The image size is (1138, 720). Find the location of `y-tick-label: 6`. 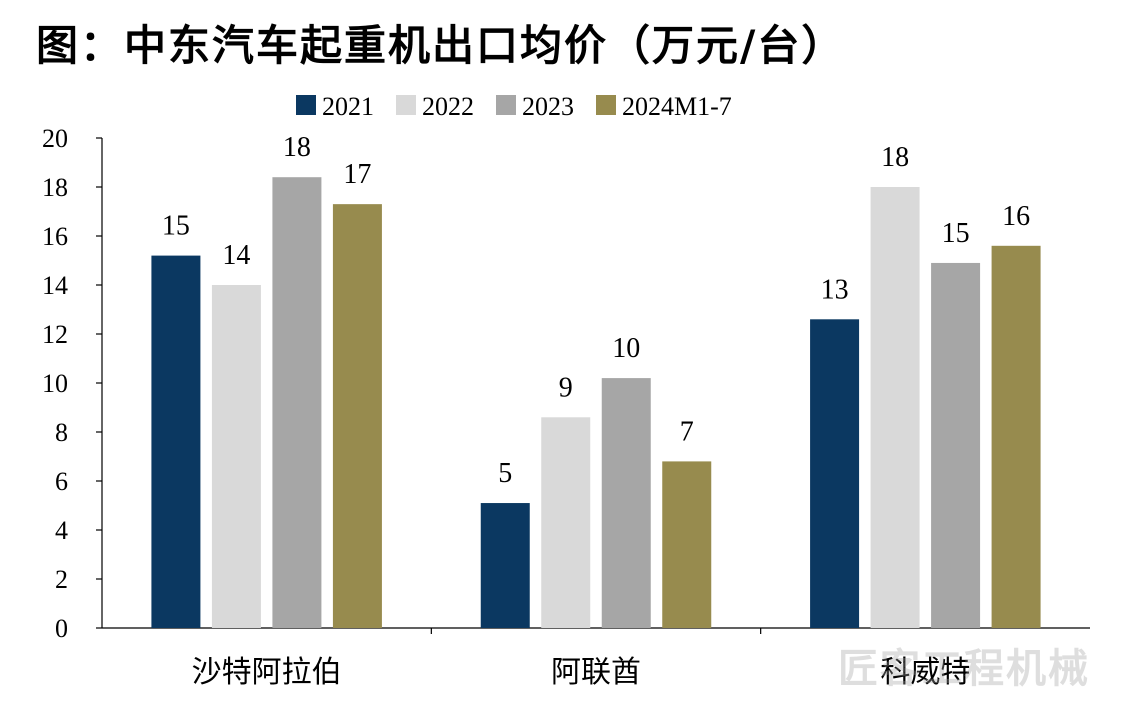

y-tick-label: 6 is located at coordinates (61, 481).